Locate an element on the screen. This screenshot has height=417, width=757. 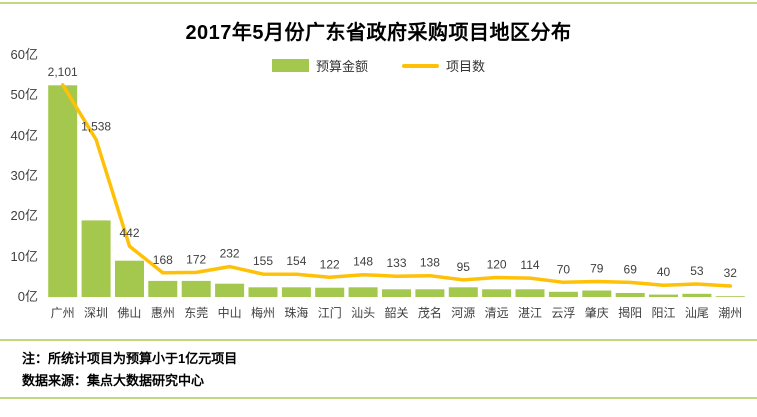
projects-series-swatch-icon is located at coordinates (420, 65).